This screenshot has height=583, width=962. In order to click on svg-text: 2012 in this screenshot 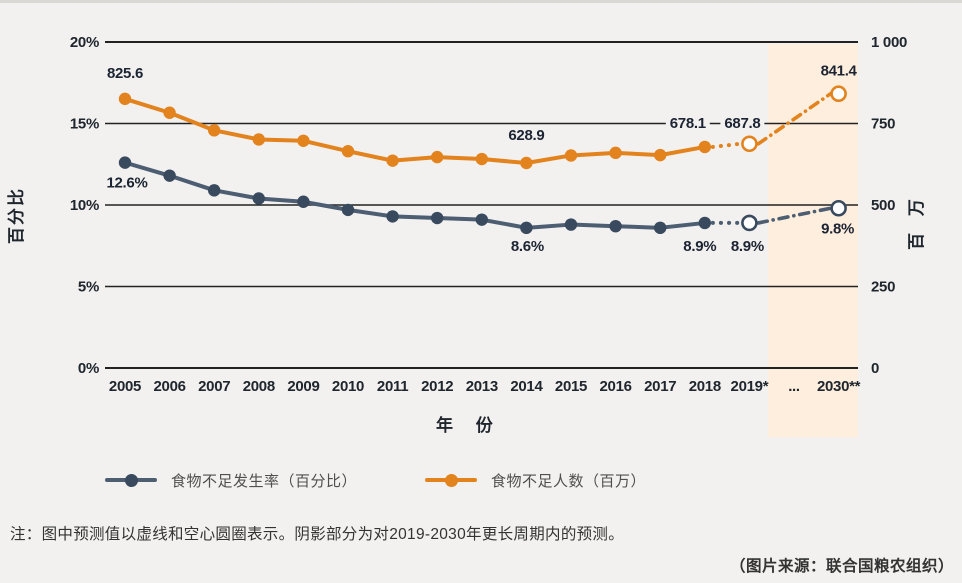, I will do `click(437, 386)`.